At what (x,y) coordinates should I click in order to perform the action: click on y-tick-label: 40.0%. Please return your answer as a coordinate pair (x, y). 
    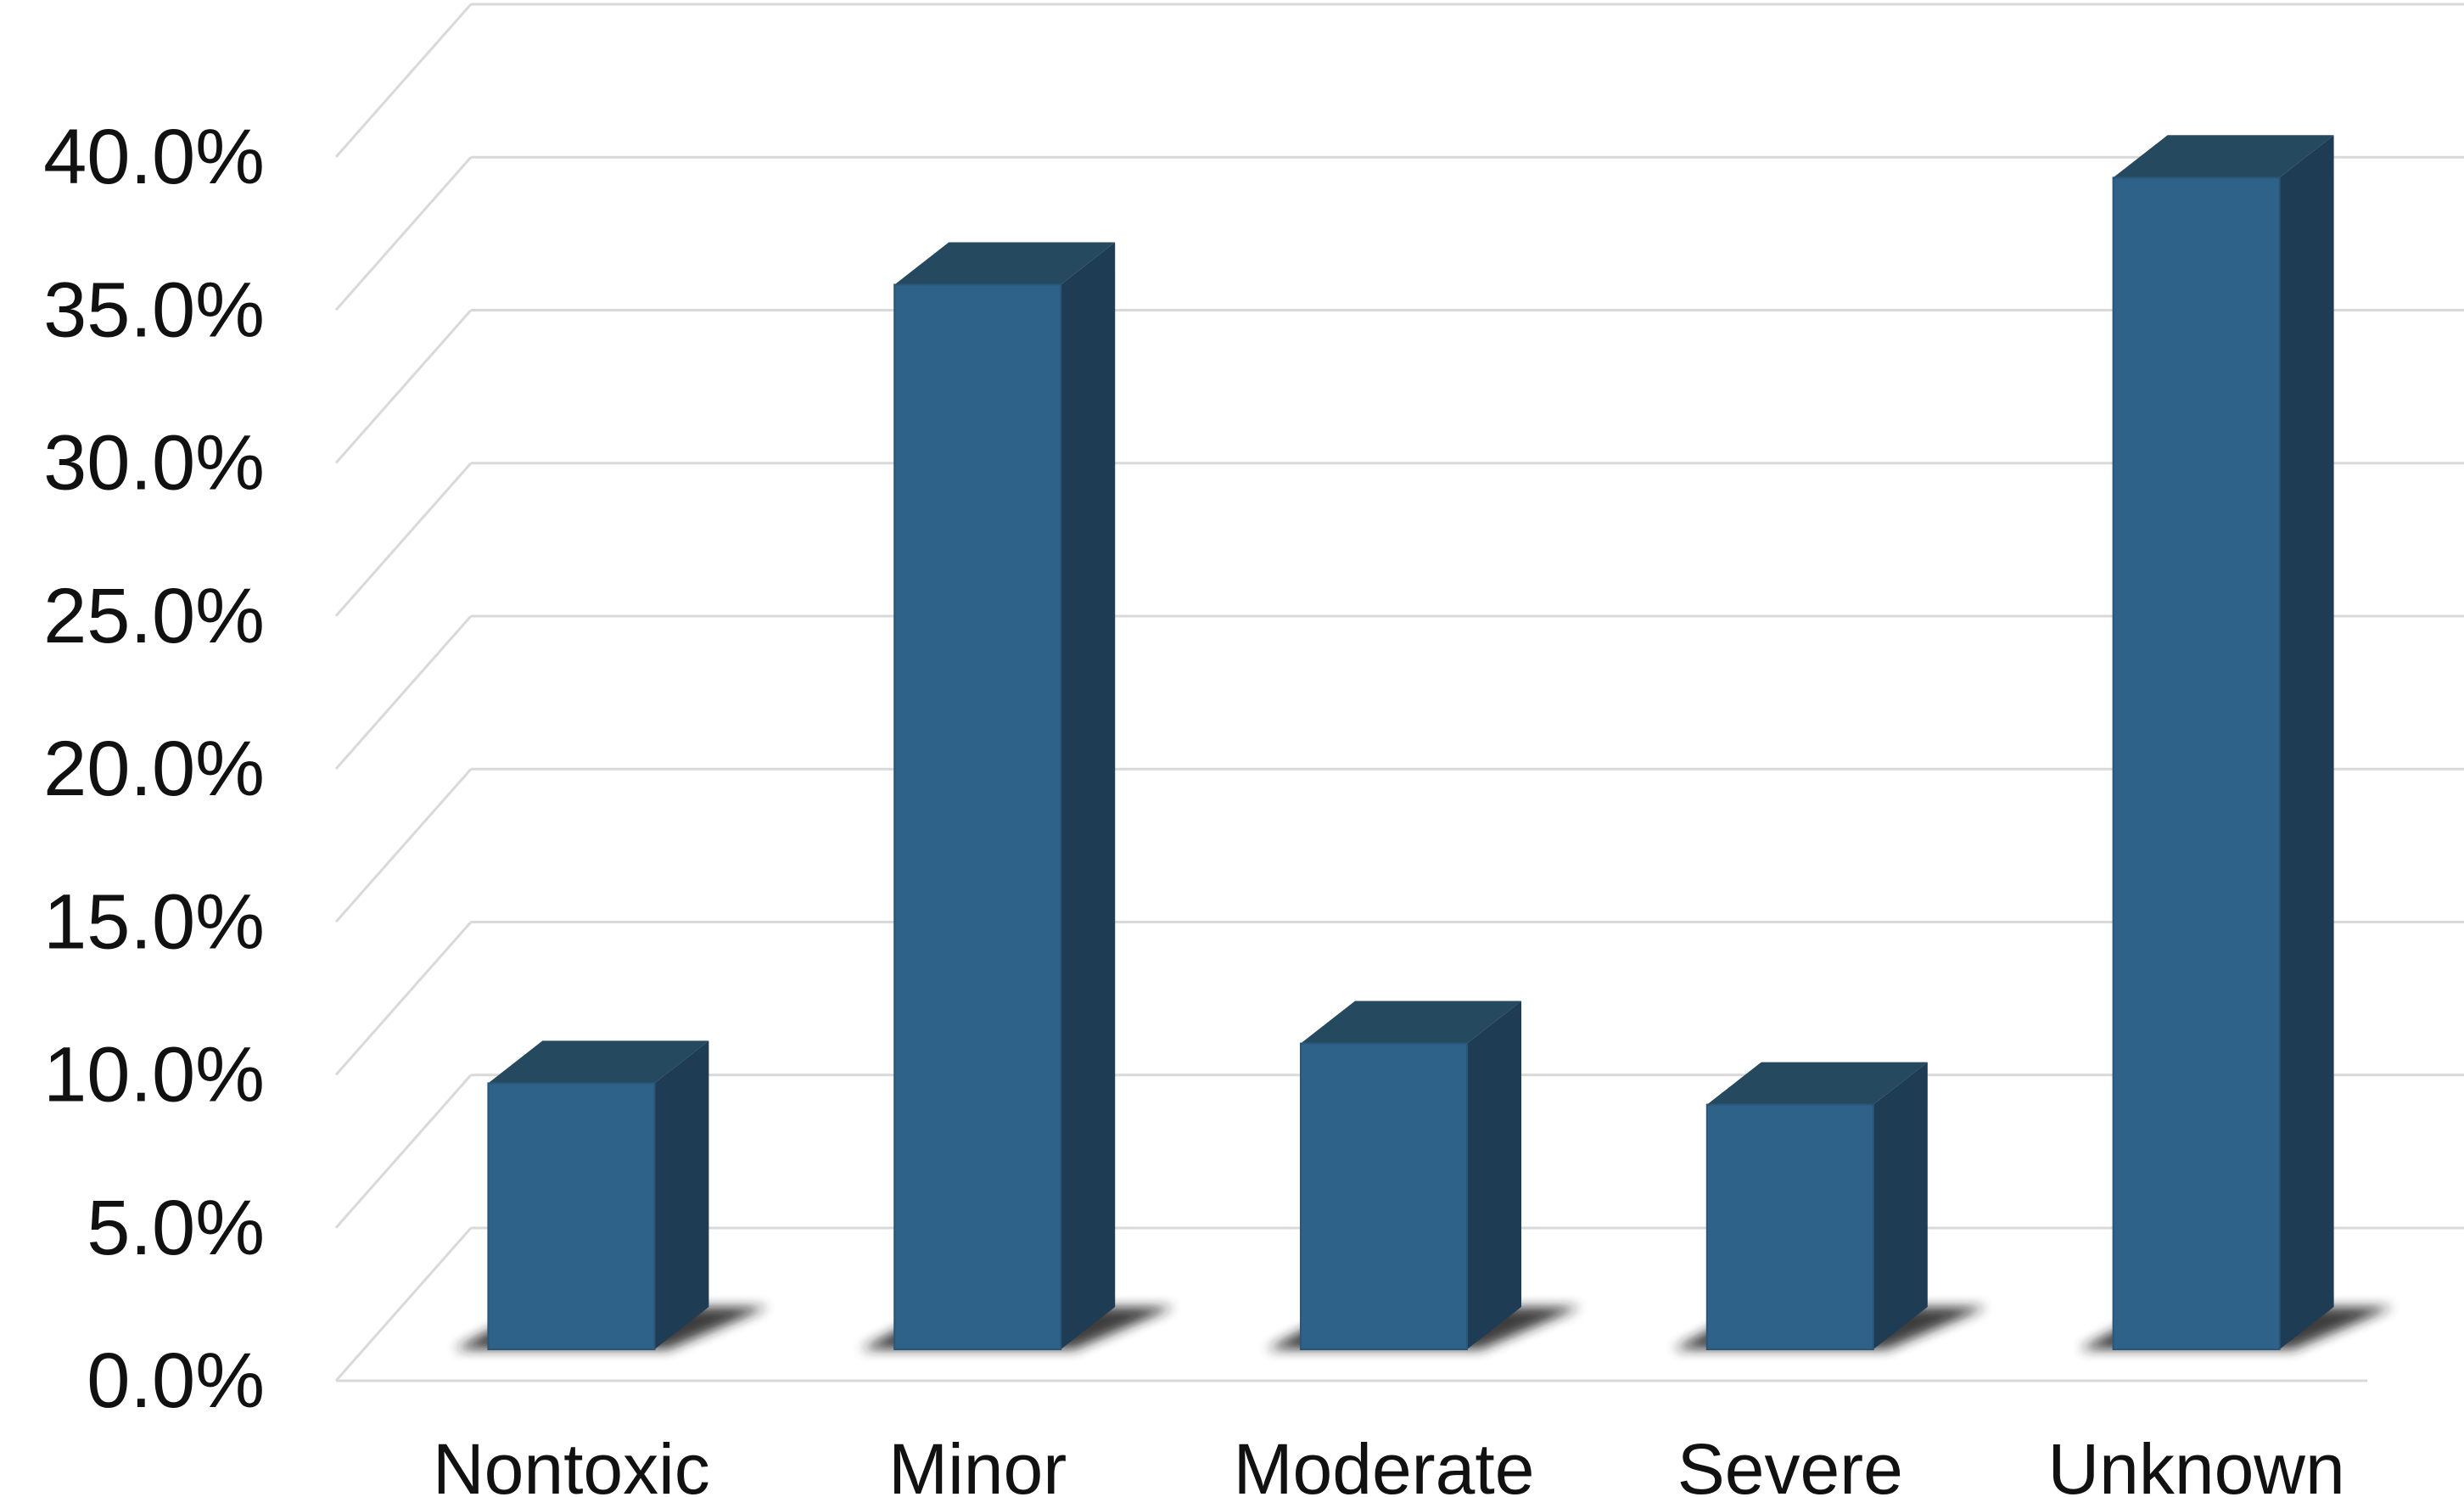
    Looking at the image, I should click on (154, 157).